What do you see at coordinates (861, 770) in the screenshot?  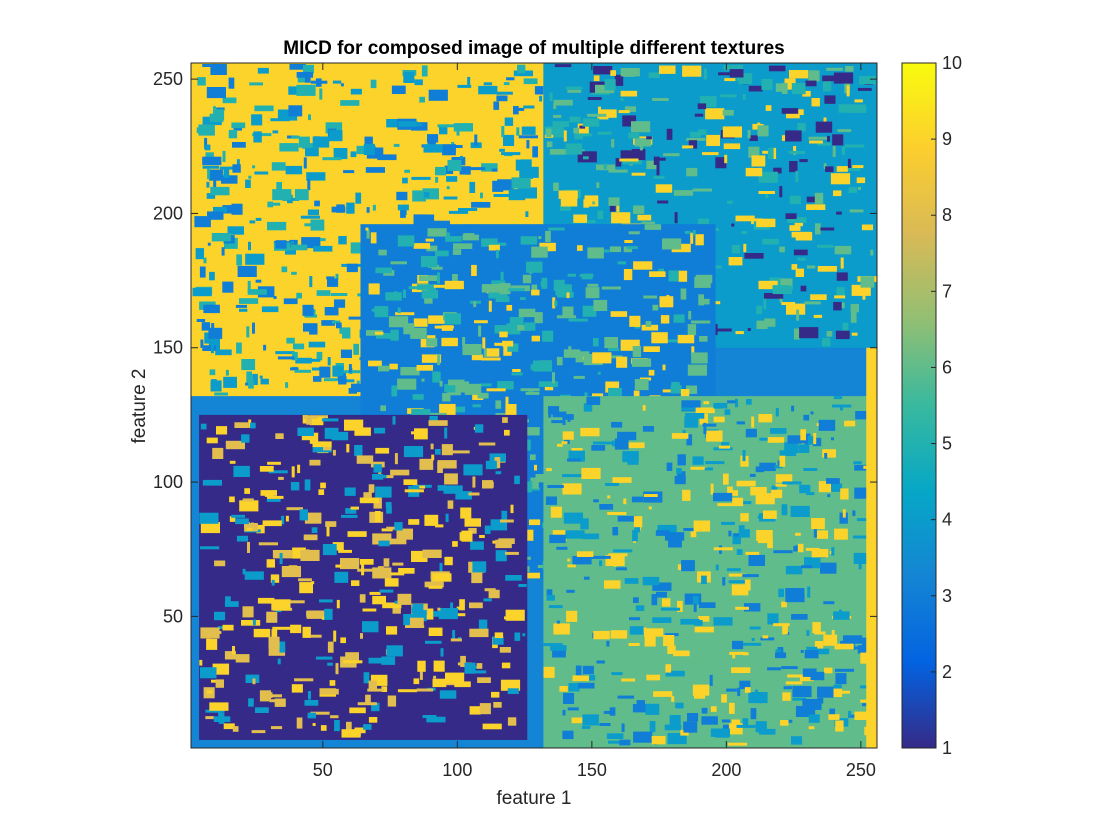 I see `x-tick-label: 250` at bounding box center [861, 770].